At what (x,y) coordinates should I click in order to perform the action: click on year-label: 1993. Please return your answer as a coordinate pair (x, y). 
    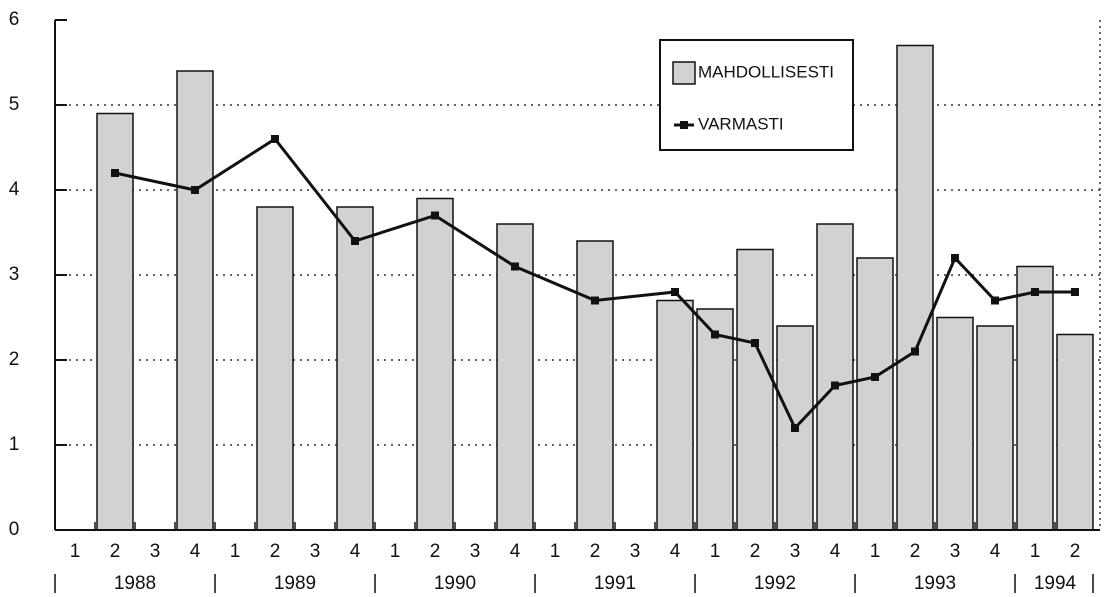
    Looking at the image, I should click on (935, 583).